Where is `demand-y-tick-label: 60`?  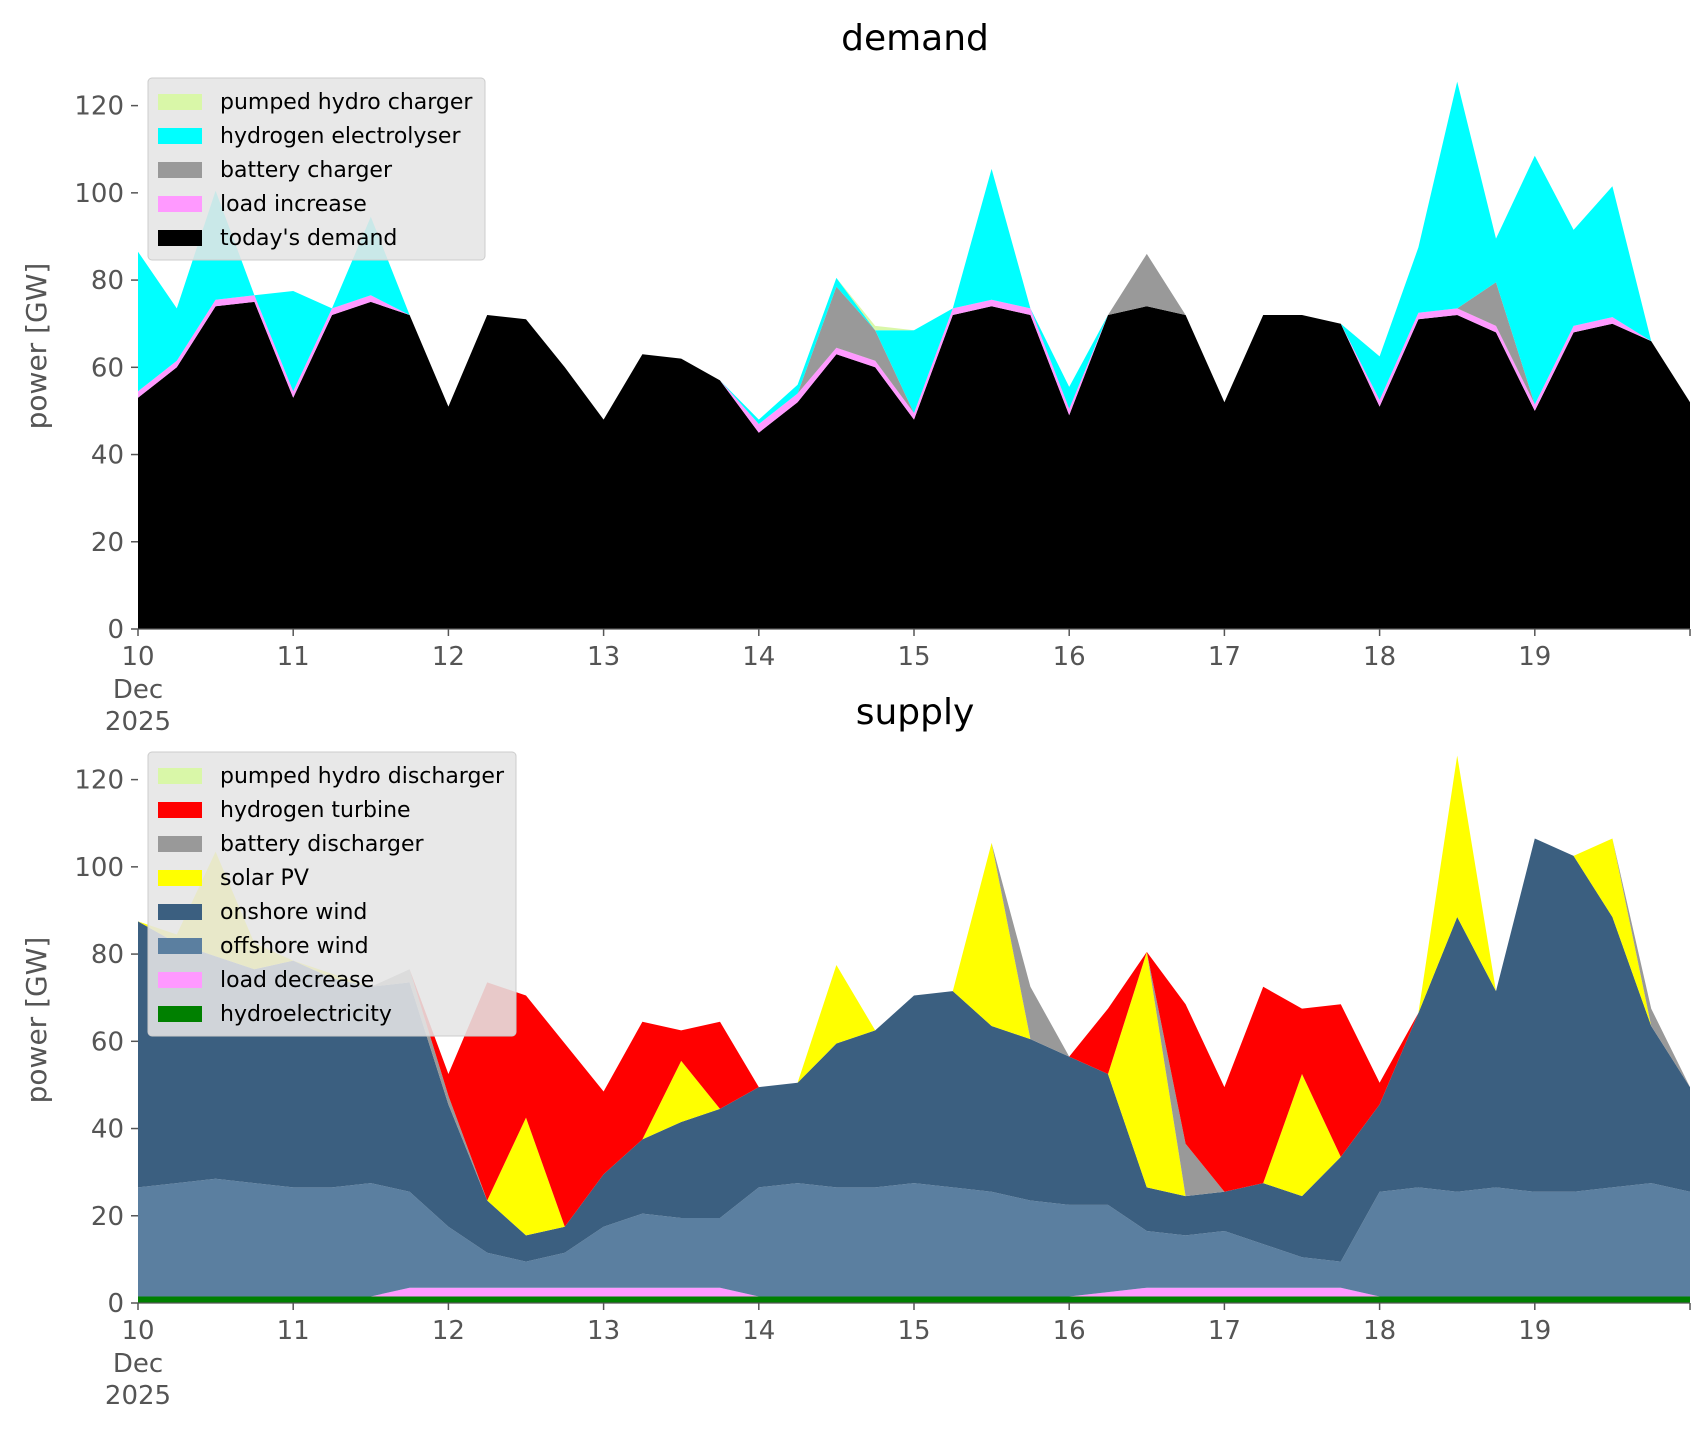
demand-y-tick-label: 60 is located at coordinates (107, 368).